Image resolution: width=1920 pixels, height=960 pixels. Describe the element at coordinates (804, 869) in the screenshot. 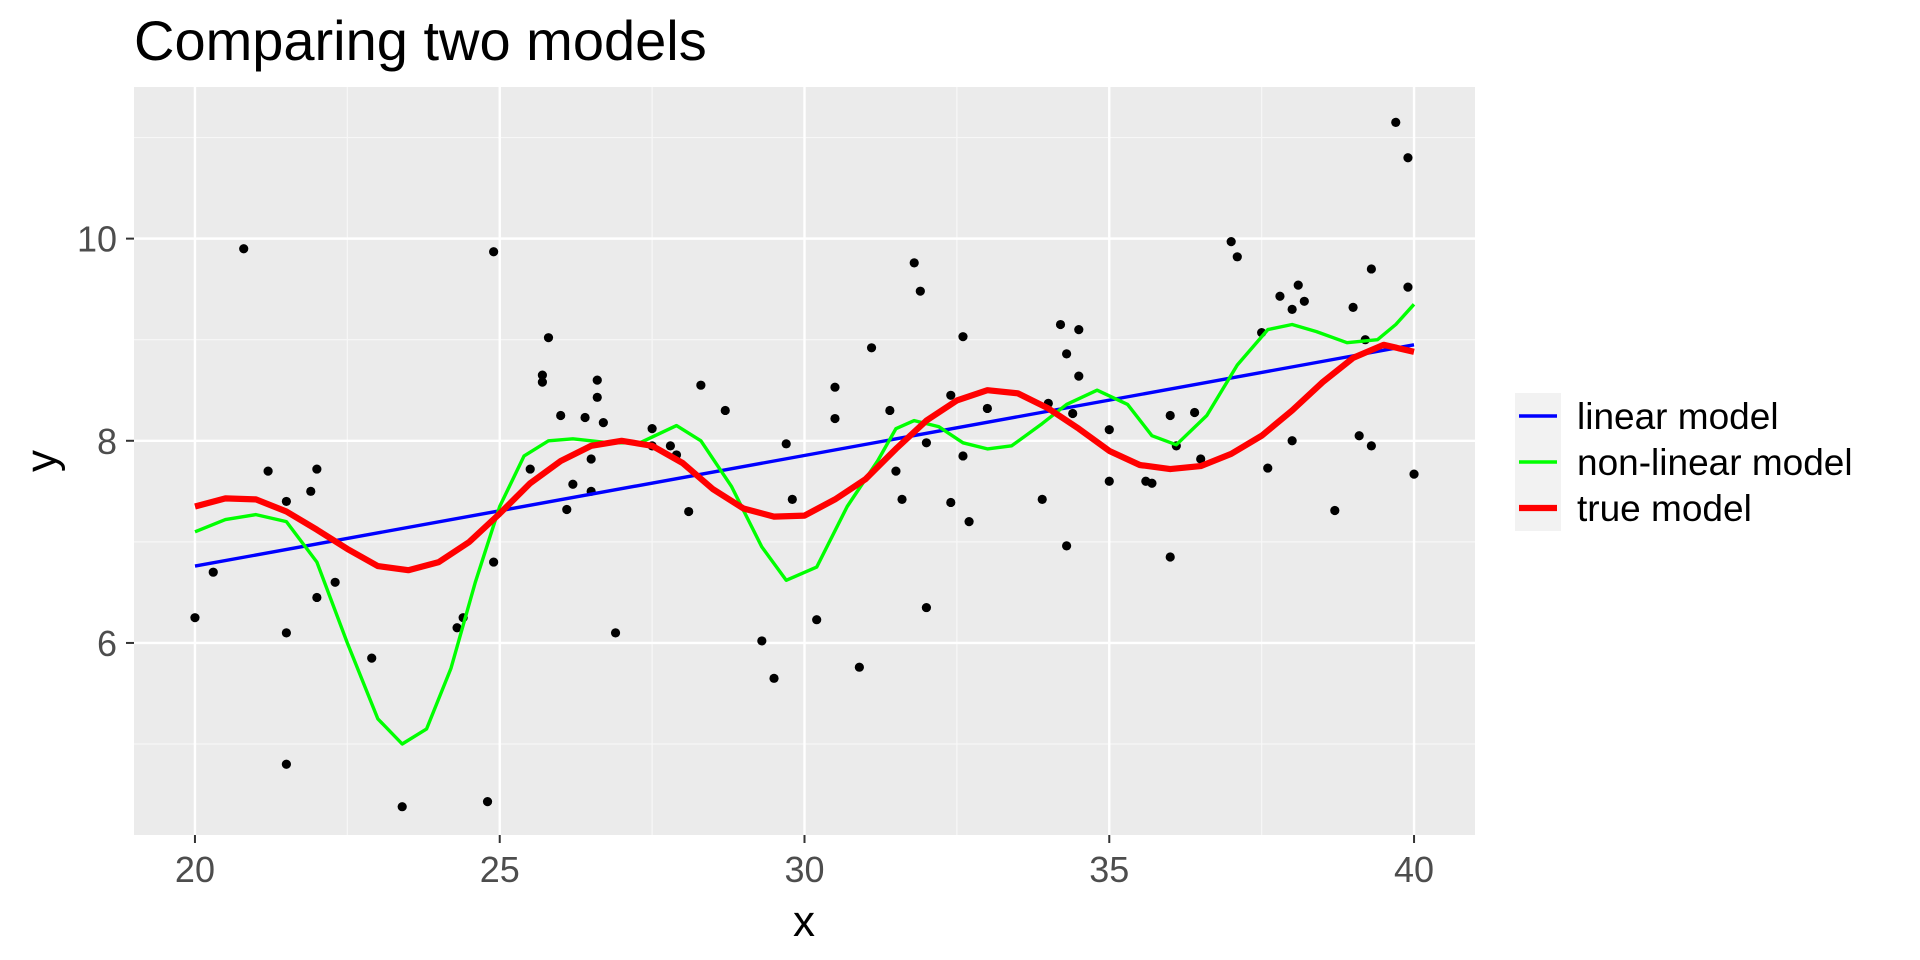

I see `x-tick-label: 30` at that location.